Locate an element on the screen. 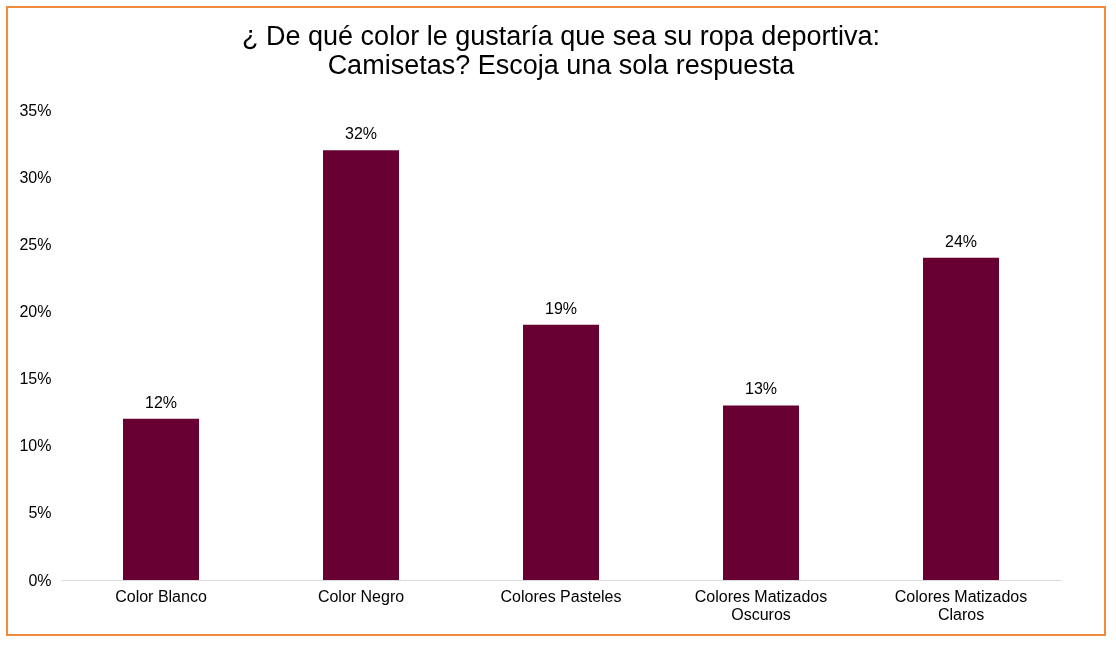 Image resolution: width=1116 pixels, height=646 pixels. x-tick-label: Colores Matizados Oscuros is located at coordinates (761, 605).